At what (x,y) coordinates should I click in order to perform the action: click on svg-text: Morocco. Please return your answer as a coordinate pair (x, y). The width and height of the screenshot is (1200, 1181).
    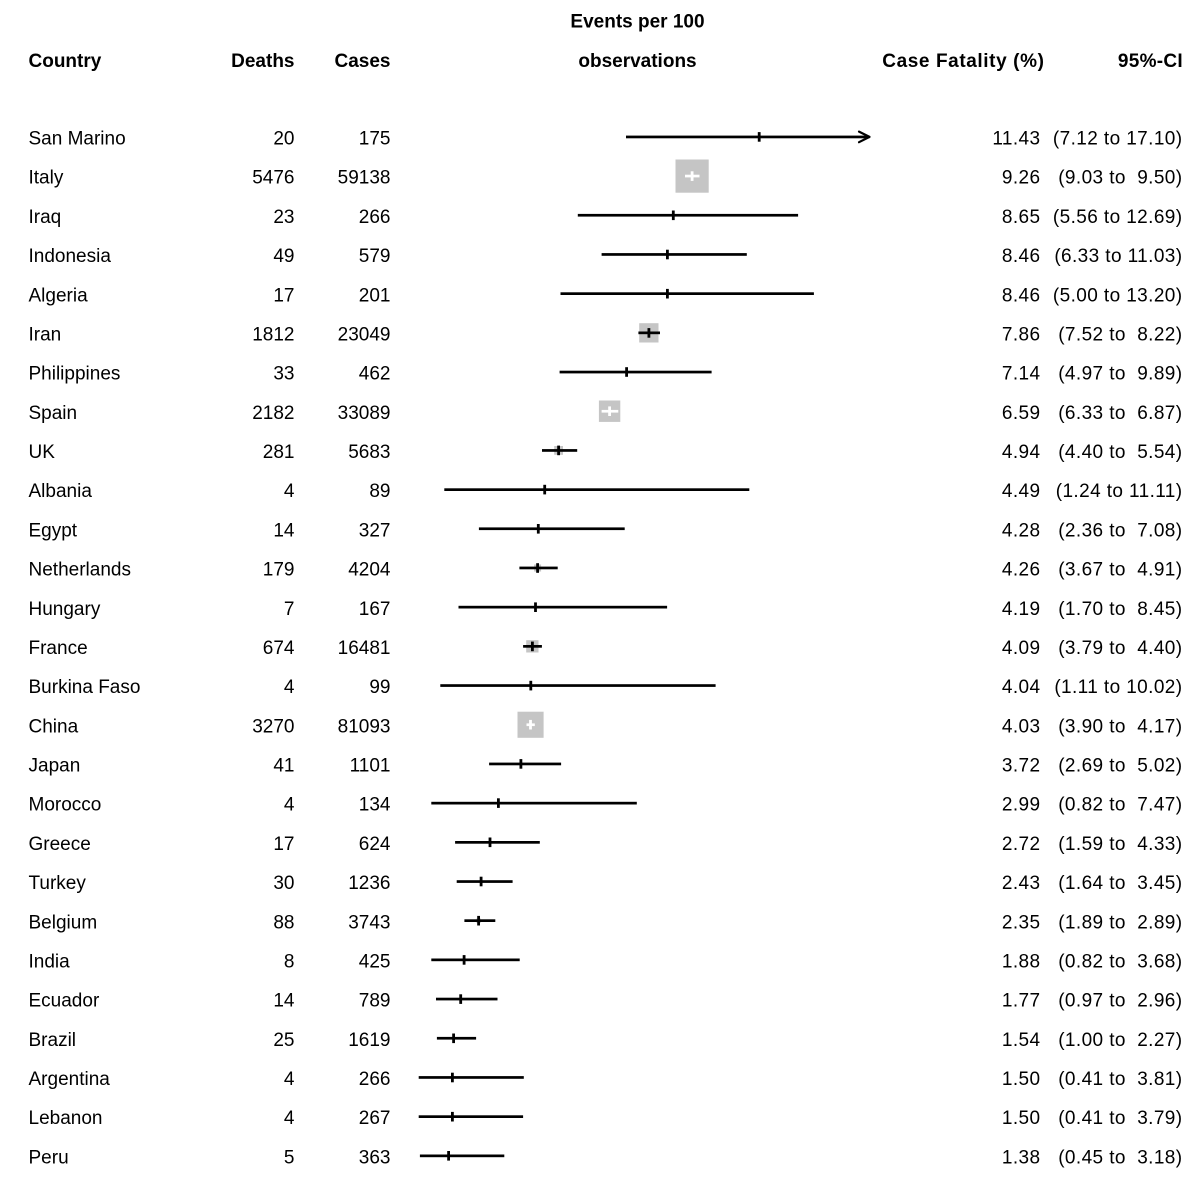
    Looking at the image, I should click on (65, 805).